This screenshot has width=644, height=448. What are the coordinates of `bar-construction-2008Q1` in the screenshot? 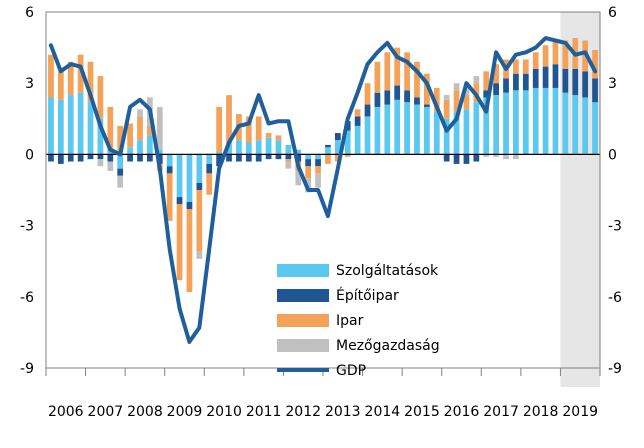 It's located at (130, 158).